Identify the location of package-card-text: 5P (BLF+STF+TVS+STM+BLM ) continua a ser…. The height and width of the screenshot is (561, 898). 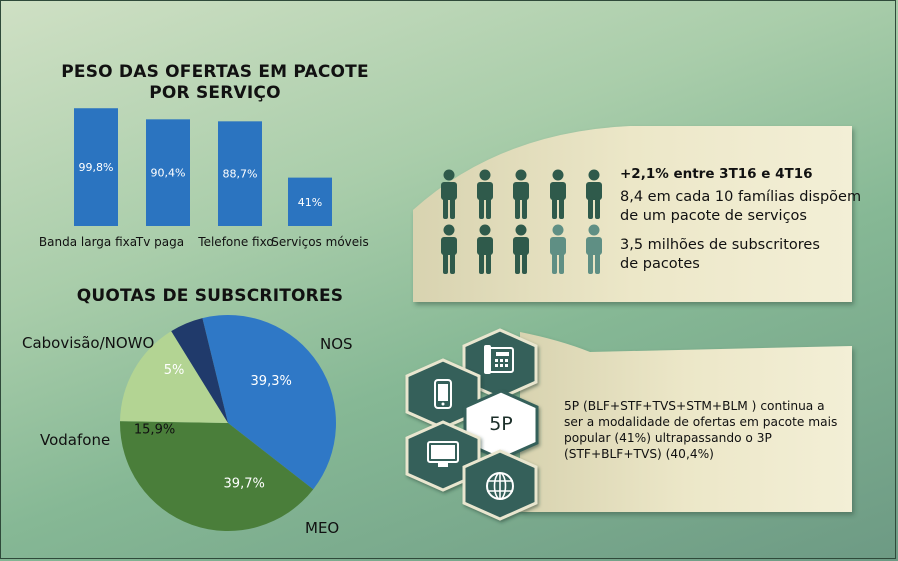
(700, 430).